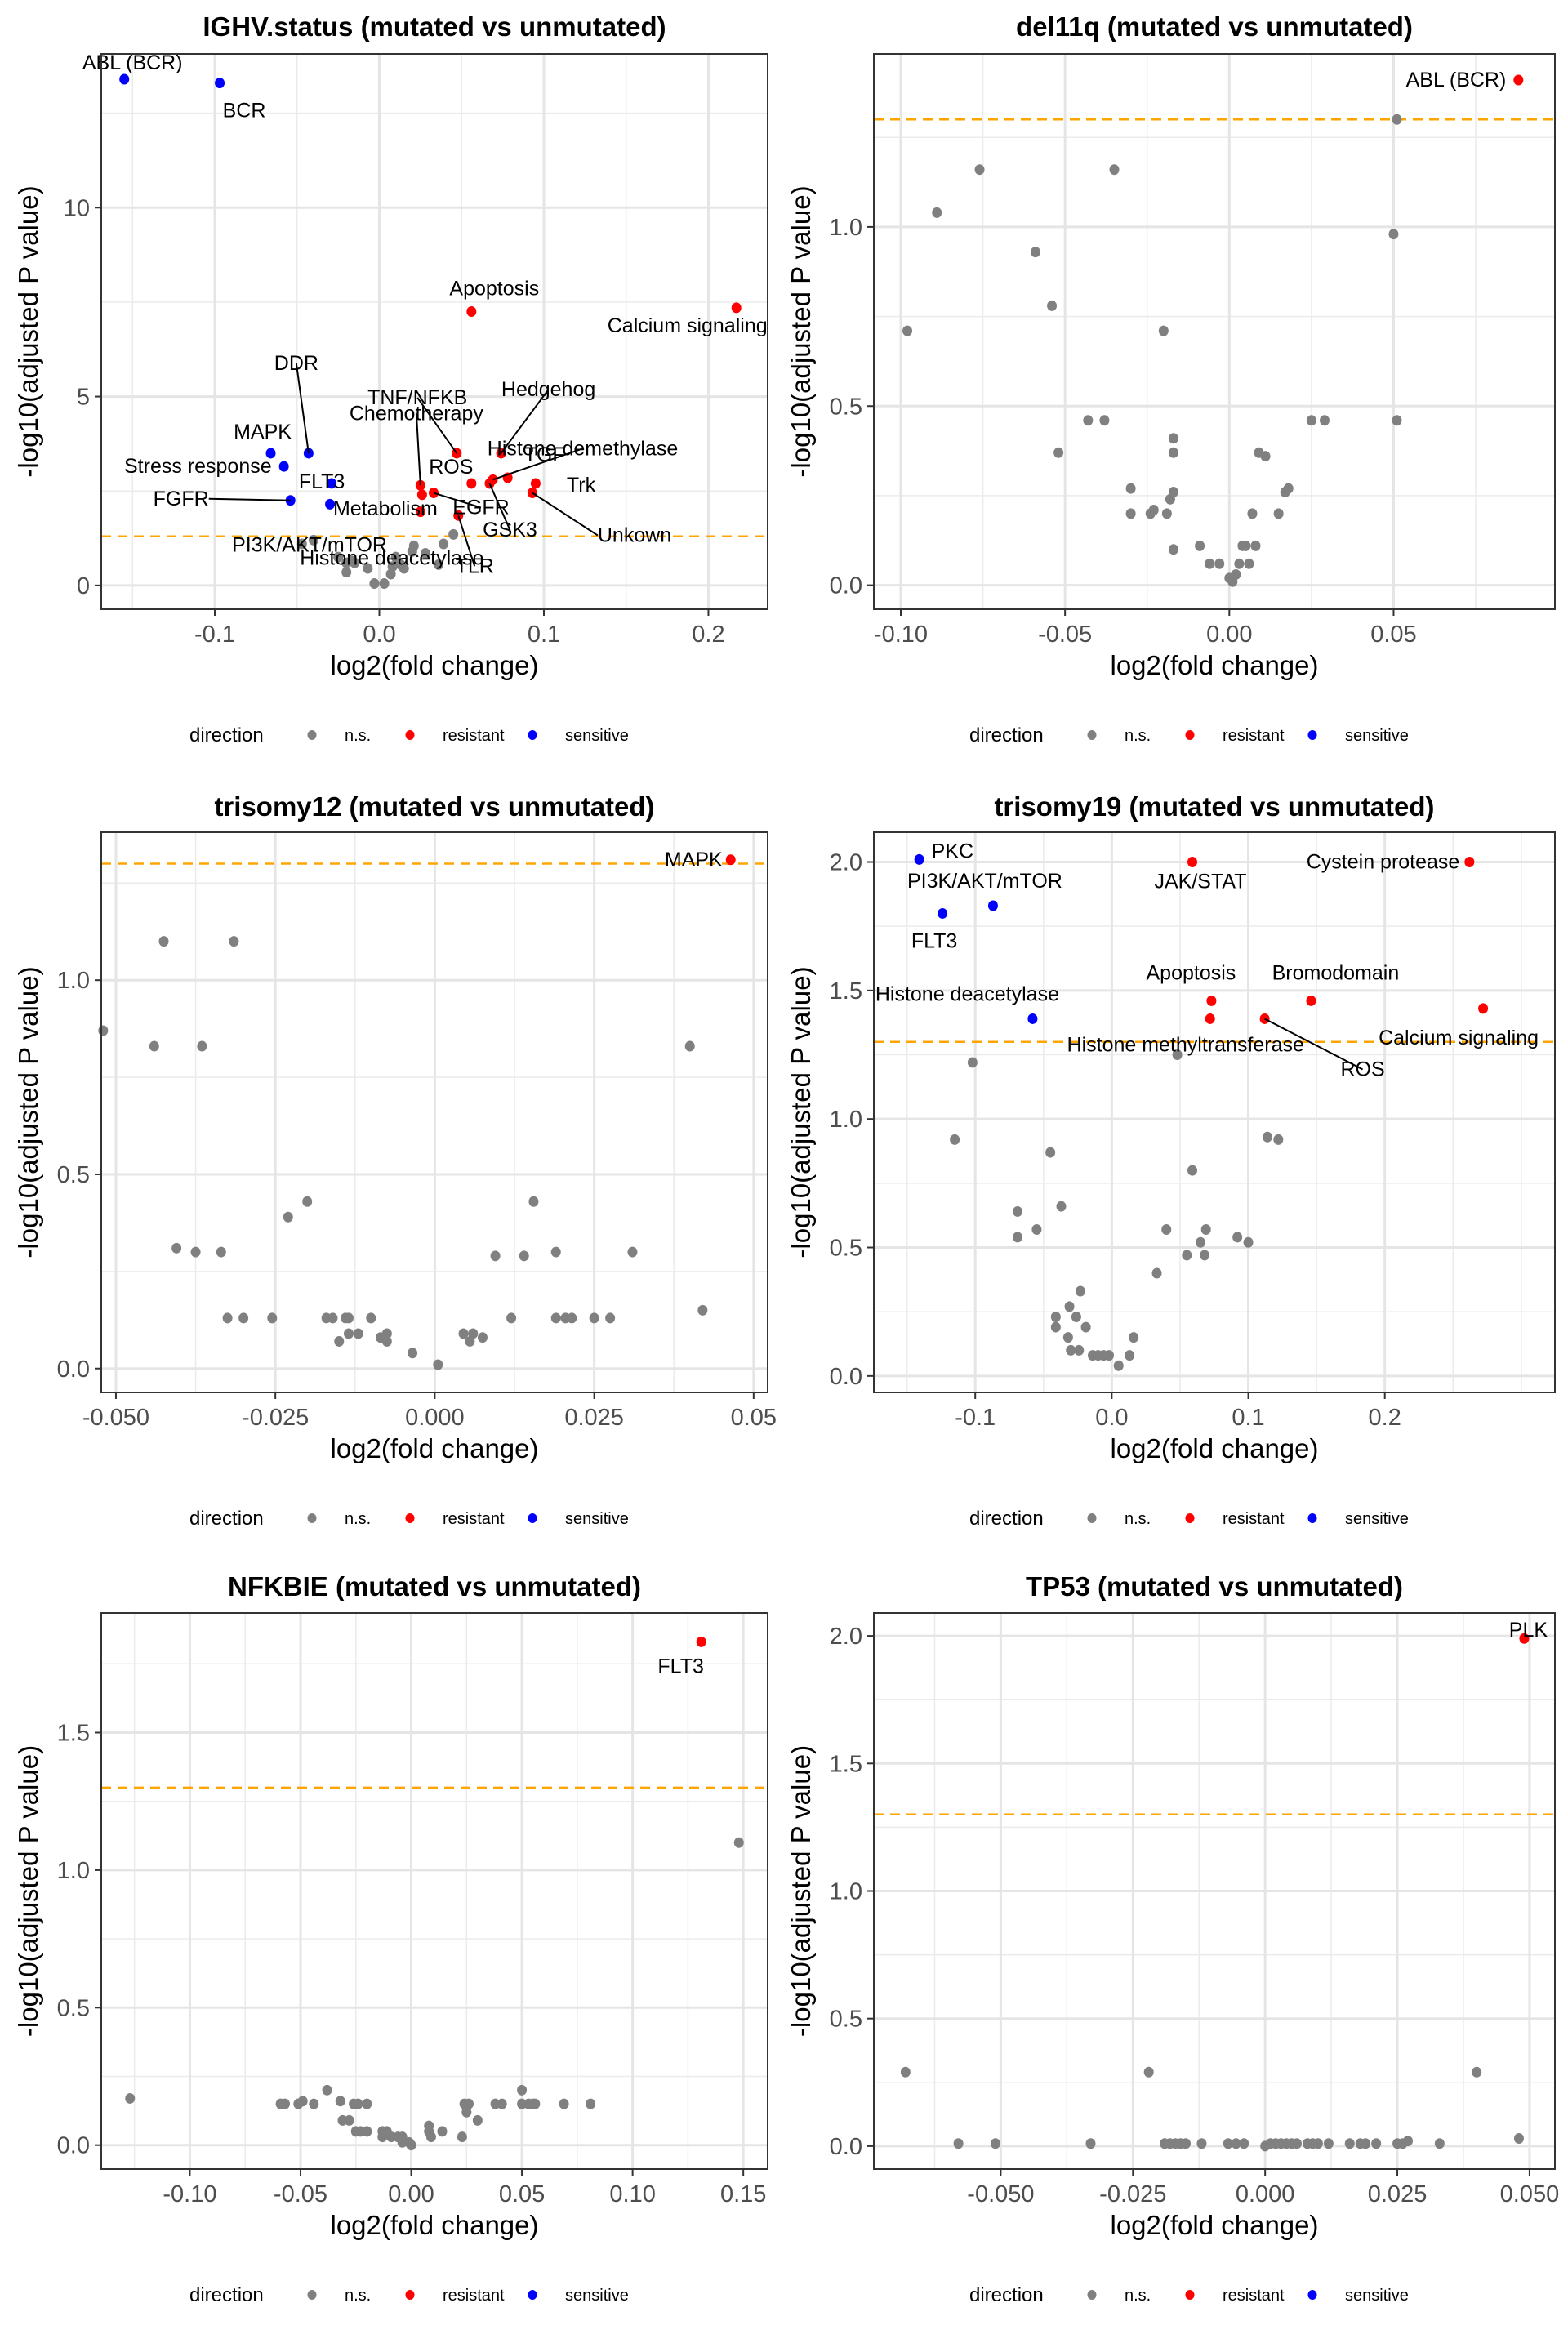  Describe the element at coordinates (275, 1418) in the screenshot. I see `x-tick-label: -0.025` at that location.